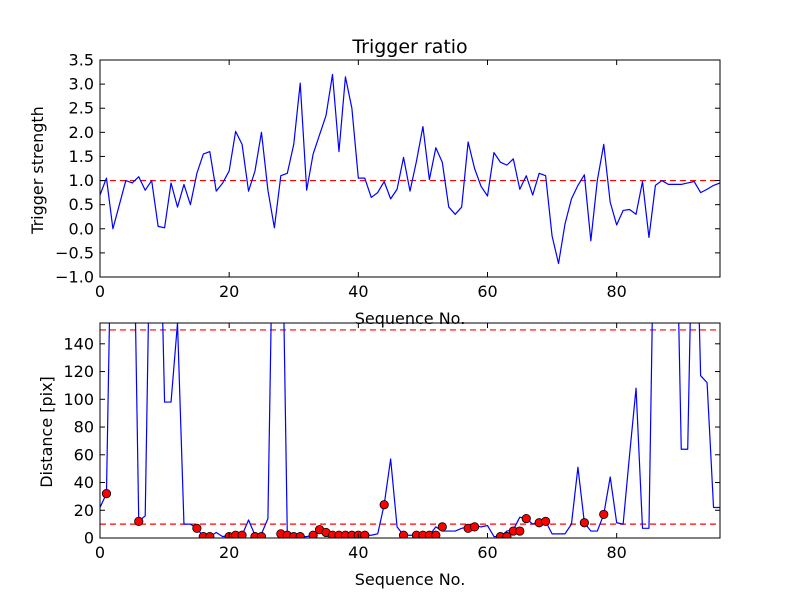  What do you see at coordinates (81, 60) in the screenshot?
I see `y-tick-label: 3.5` at bounding box center [81, 60].